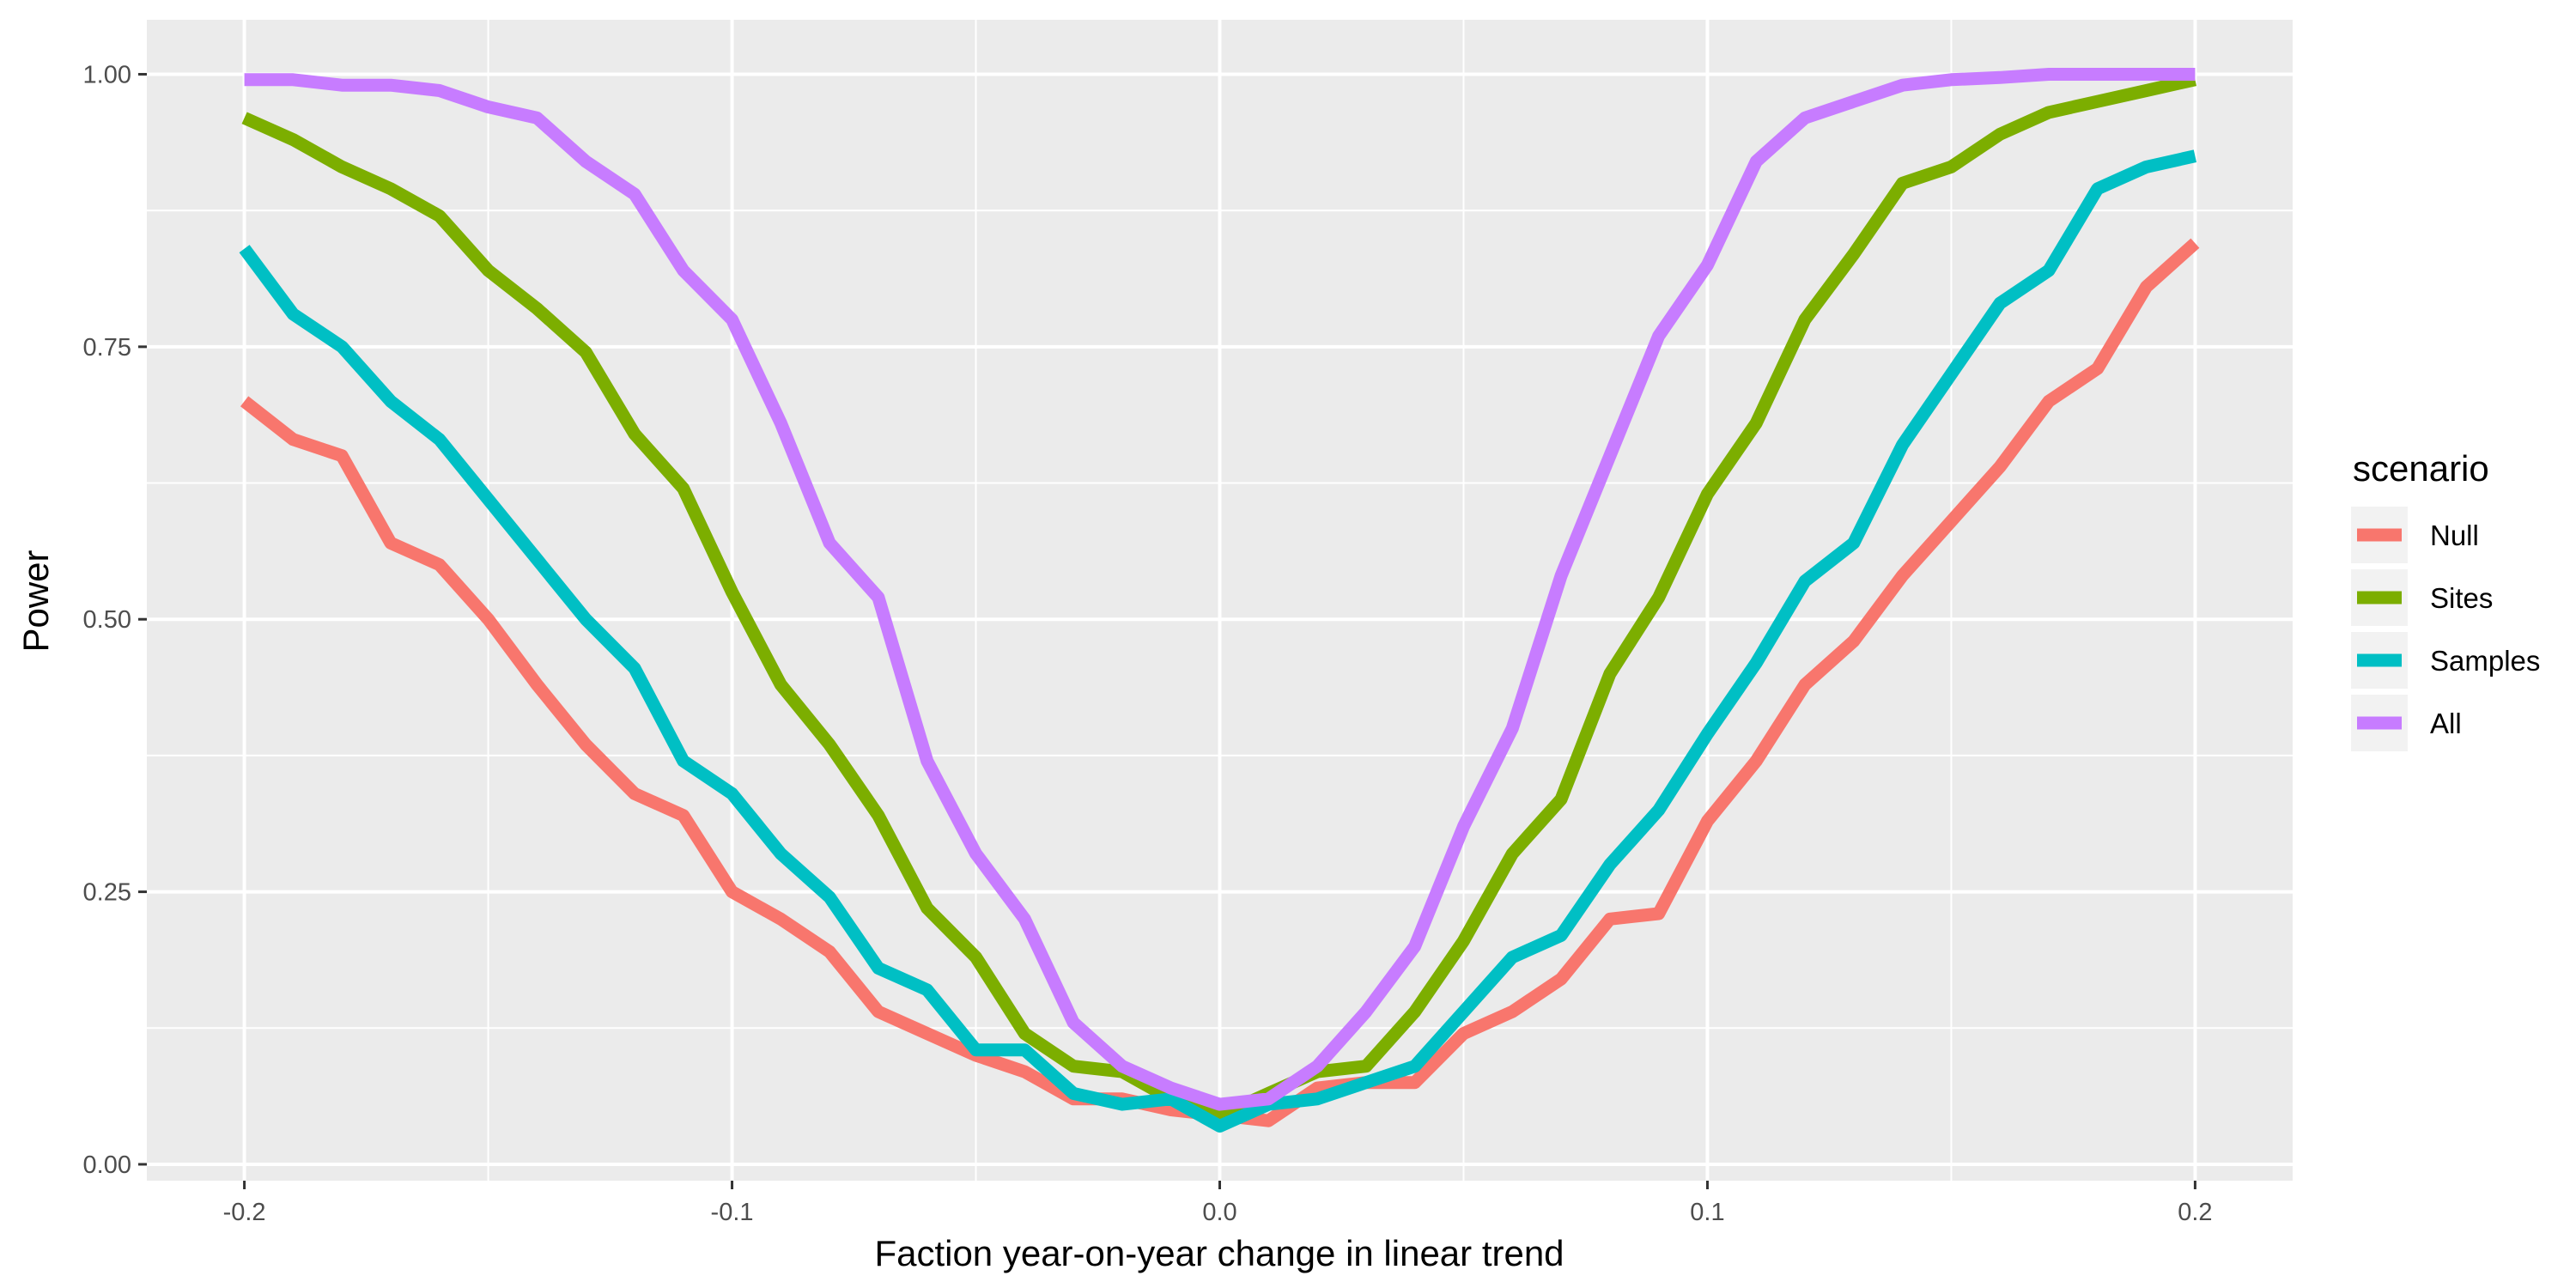 The image size is (2576, 1288). What do you see at coordinates (107, 347) in the screenshot?
I see `y-tick-label: 0.75` at bounding box center [107, 347].